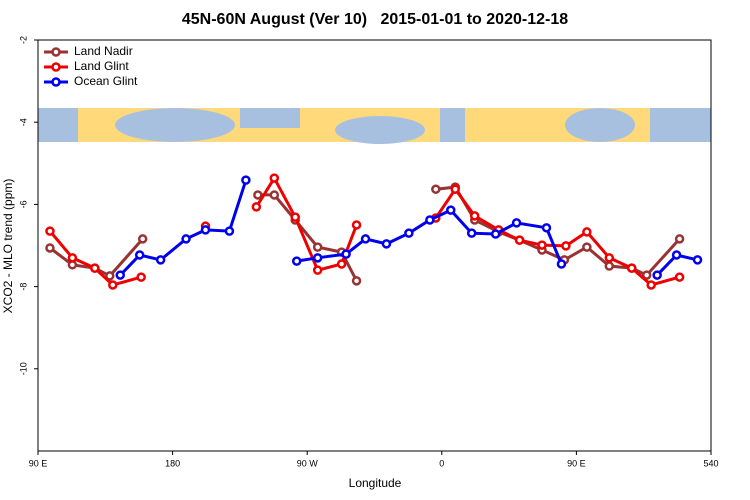 Image resolution: width=750 pixels, height=500 pixels. What do you see at coordinates (8, 246) in the screenshot?
I see `y-axis-label: XCO2 - MLO trend (ppm)` at bounding box center [8, 246].